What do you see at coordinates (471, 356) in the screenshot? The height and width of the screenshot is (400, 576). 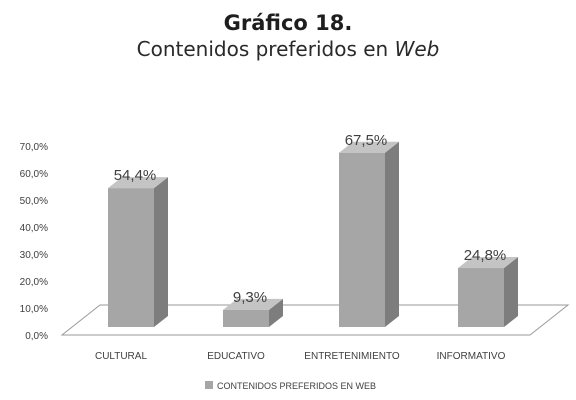 I see `category-label: INFORMATIVO` at bounding box center [471, 356].